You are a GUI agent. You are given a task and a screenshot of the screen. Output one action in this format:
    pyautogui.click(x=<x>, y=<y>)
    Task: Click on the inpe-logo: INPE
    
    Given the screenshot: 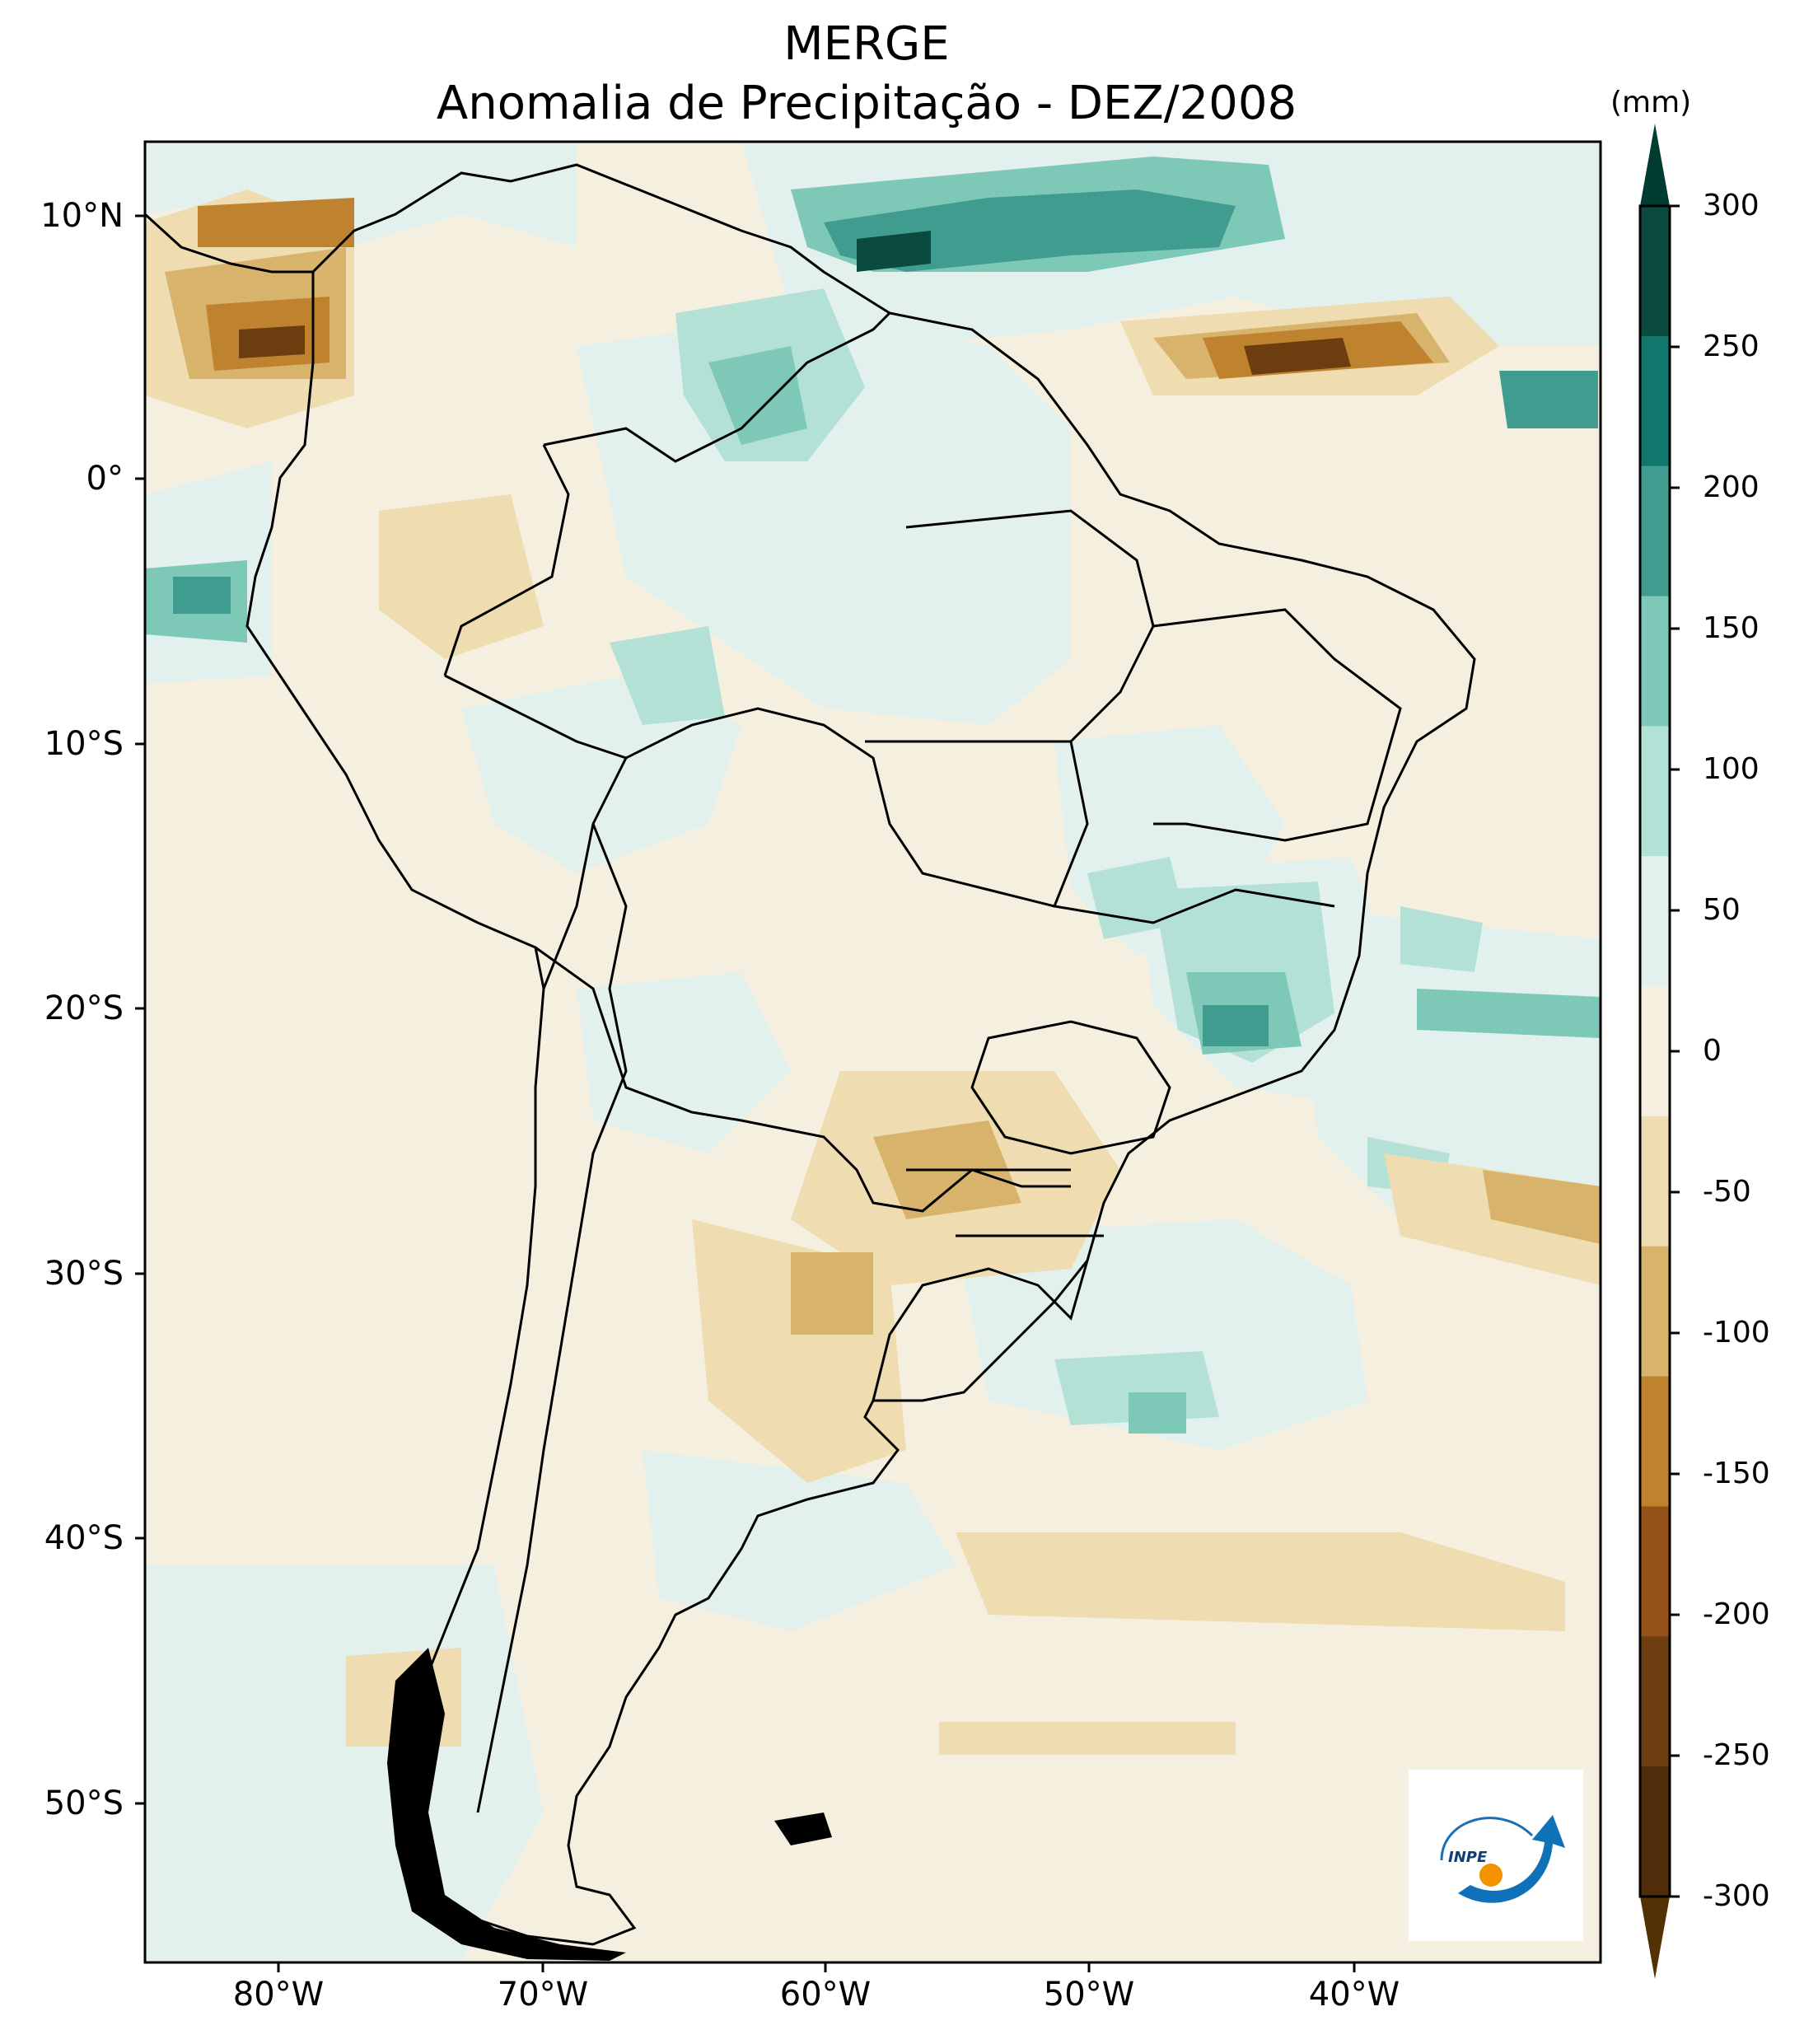 What is the action you would take?
    pyautogui.click(x=1496, y=1855)
    